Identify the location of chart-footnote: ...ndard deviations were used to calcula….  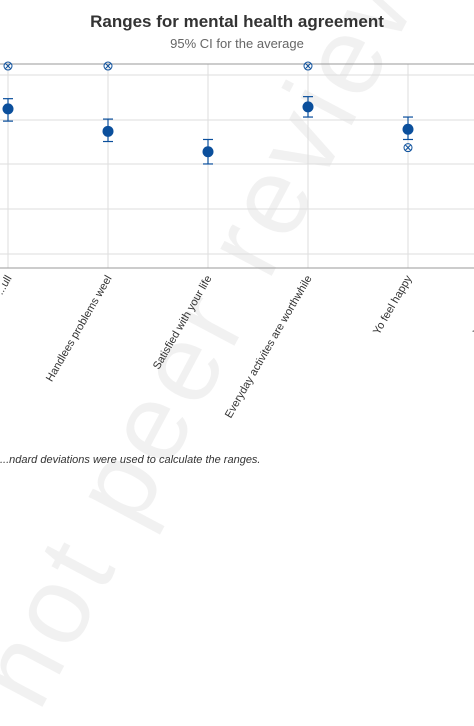
(130, 460).